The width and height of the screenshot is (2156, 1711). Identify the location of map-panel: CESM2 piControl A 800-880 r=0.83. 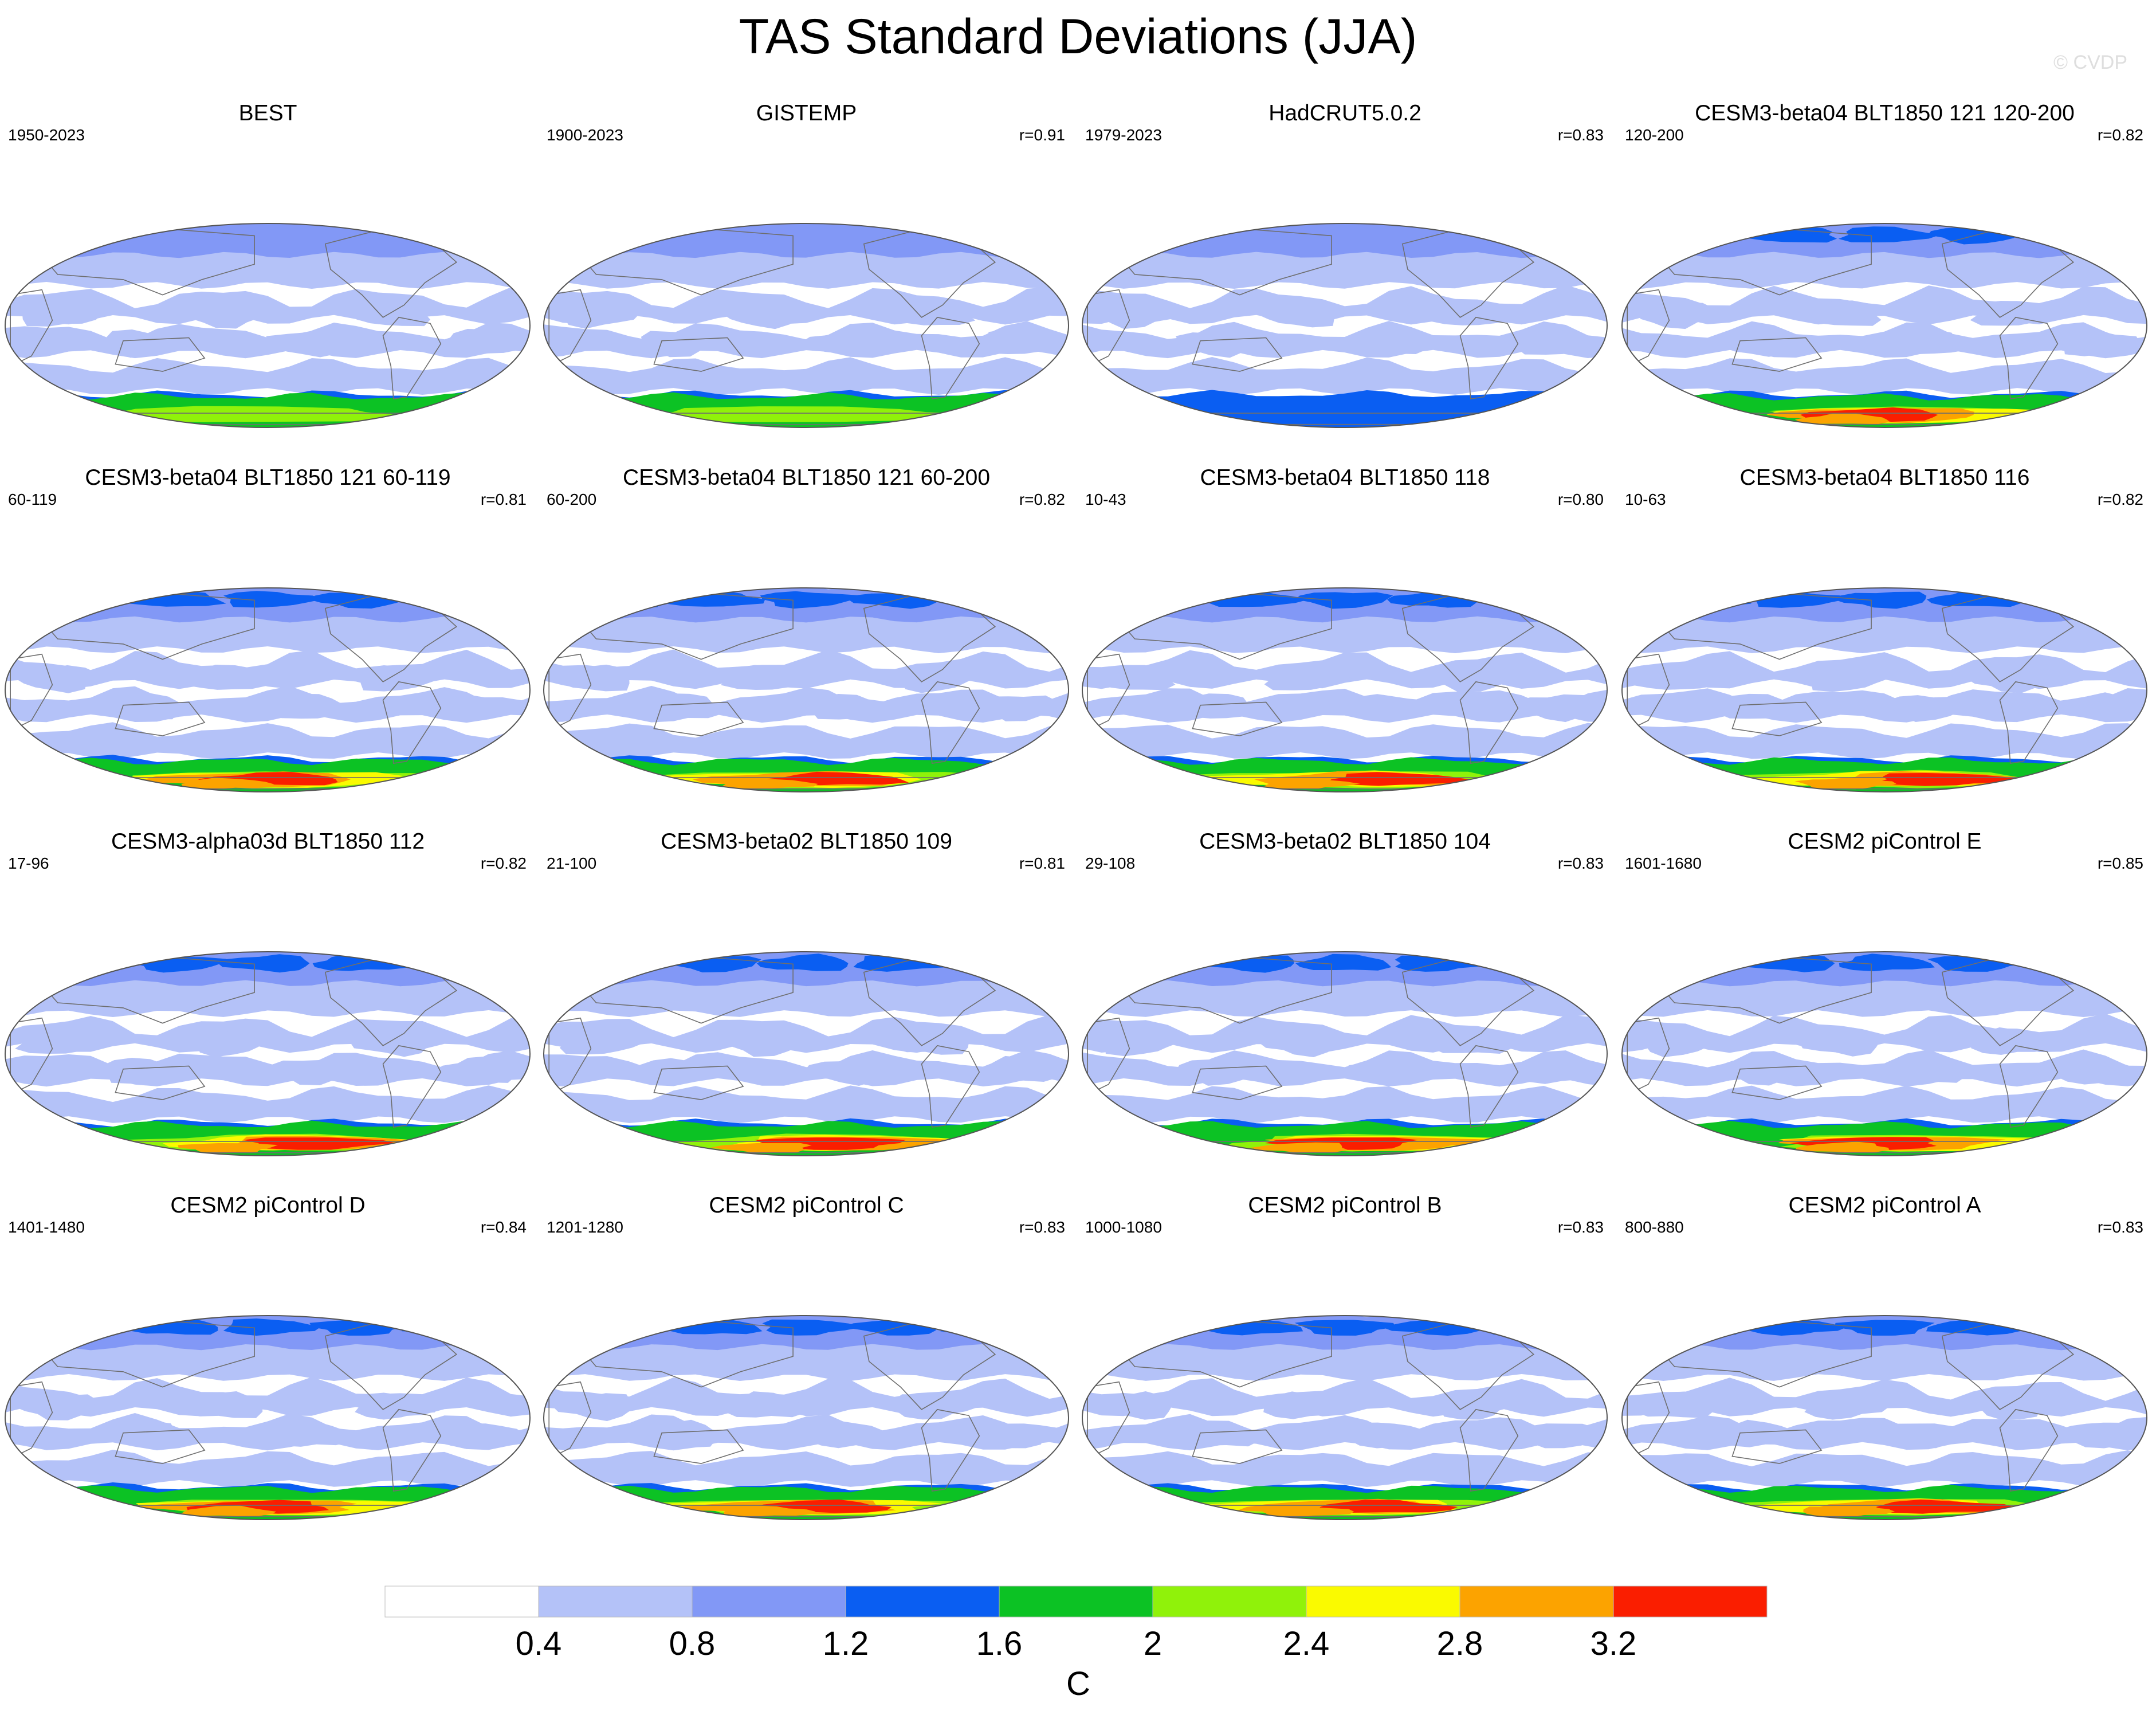
(1885, 1370).